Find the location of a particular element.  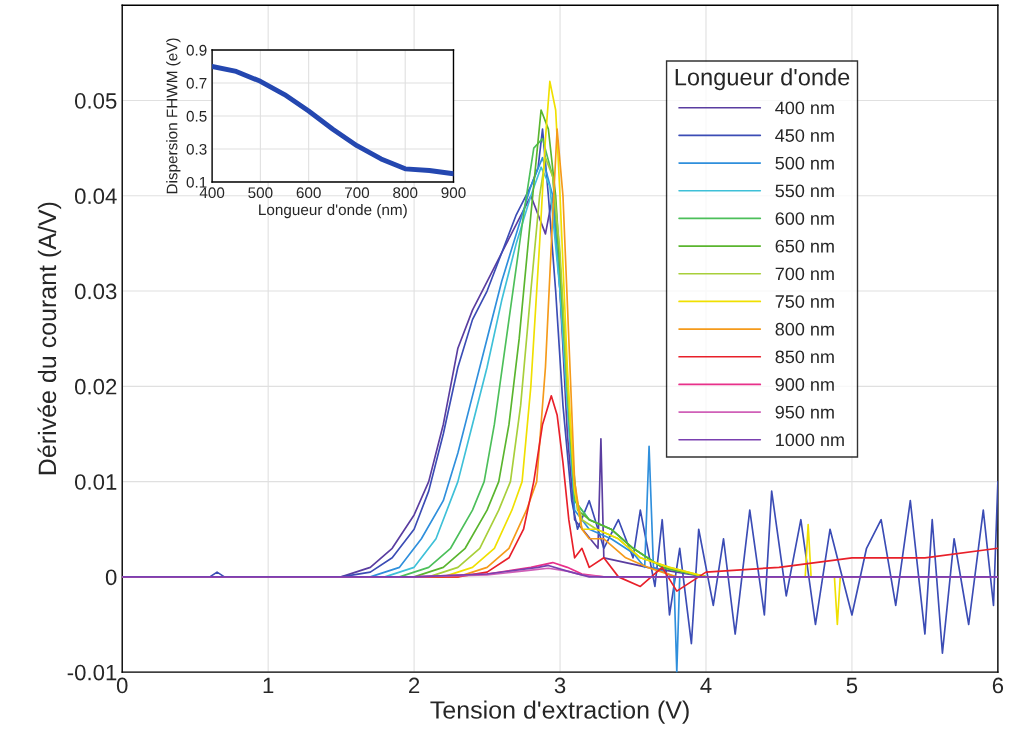

legend-label: 550 nm is located at coordinates (804, 191).